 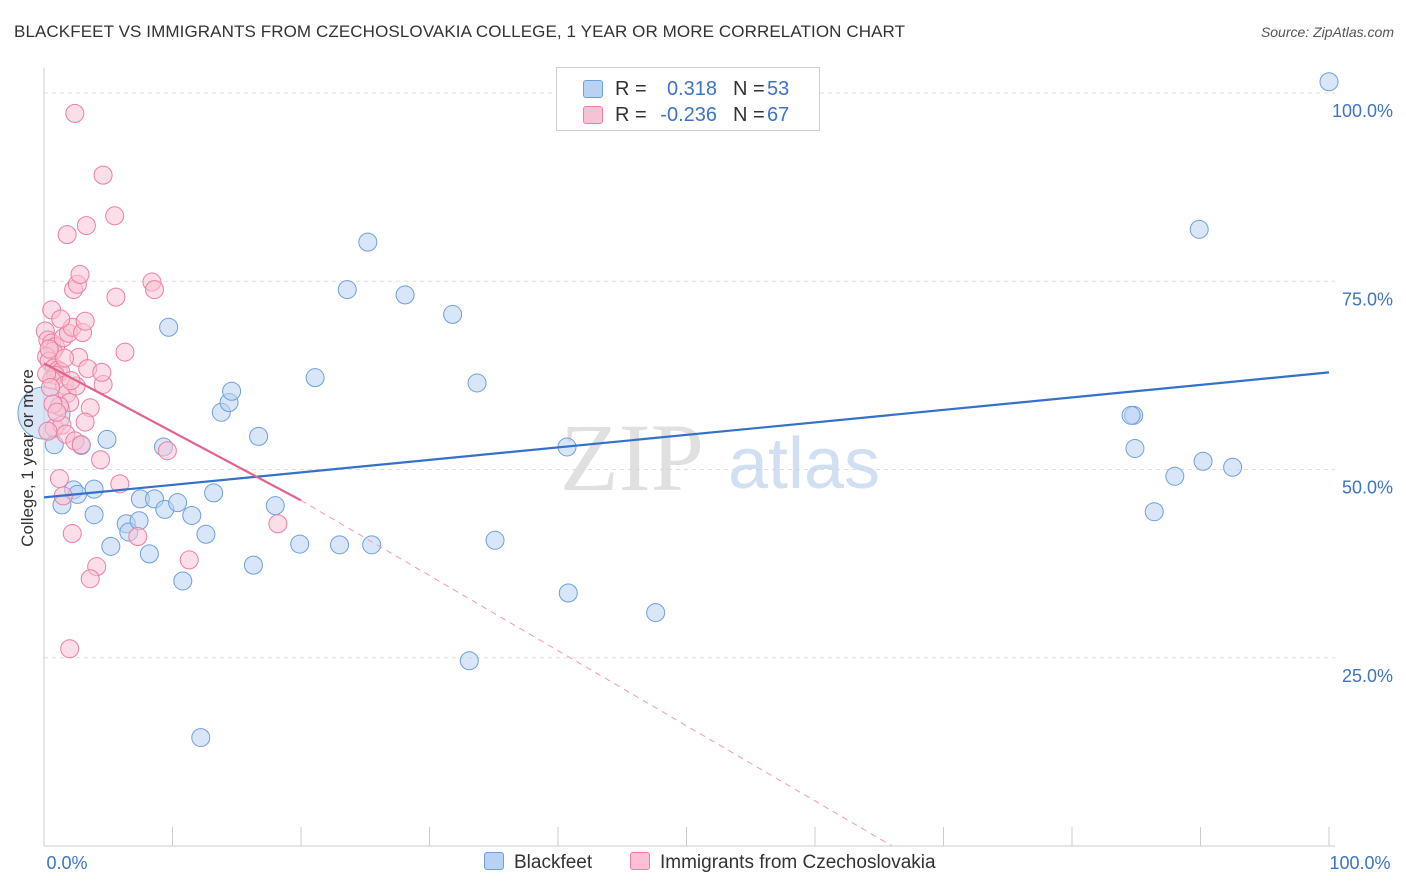 I want to click on legend-r-value: -0.236, so click(x=688, y=115).